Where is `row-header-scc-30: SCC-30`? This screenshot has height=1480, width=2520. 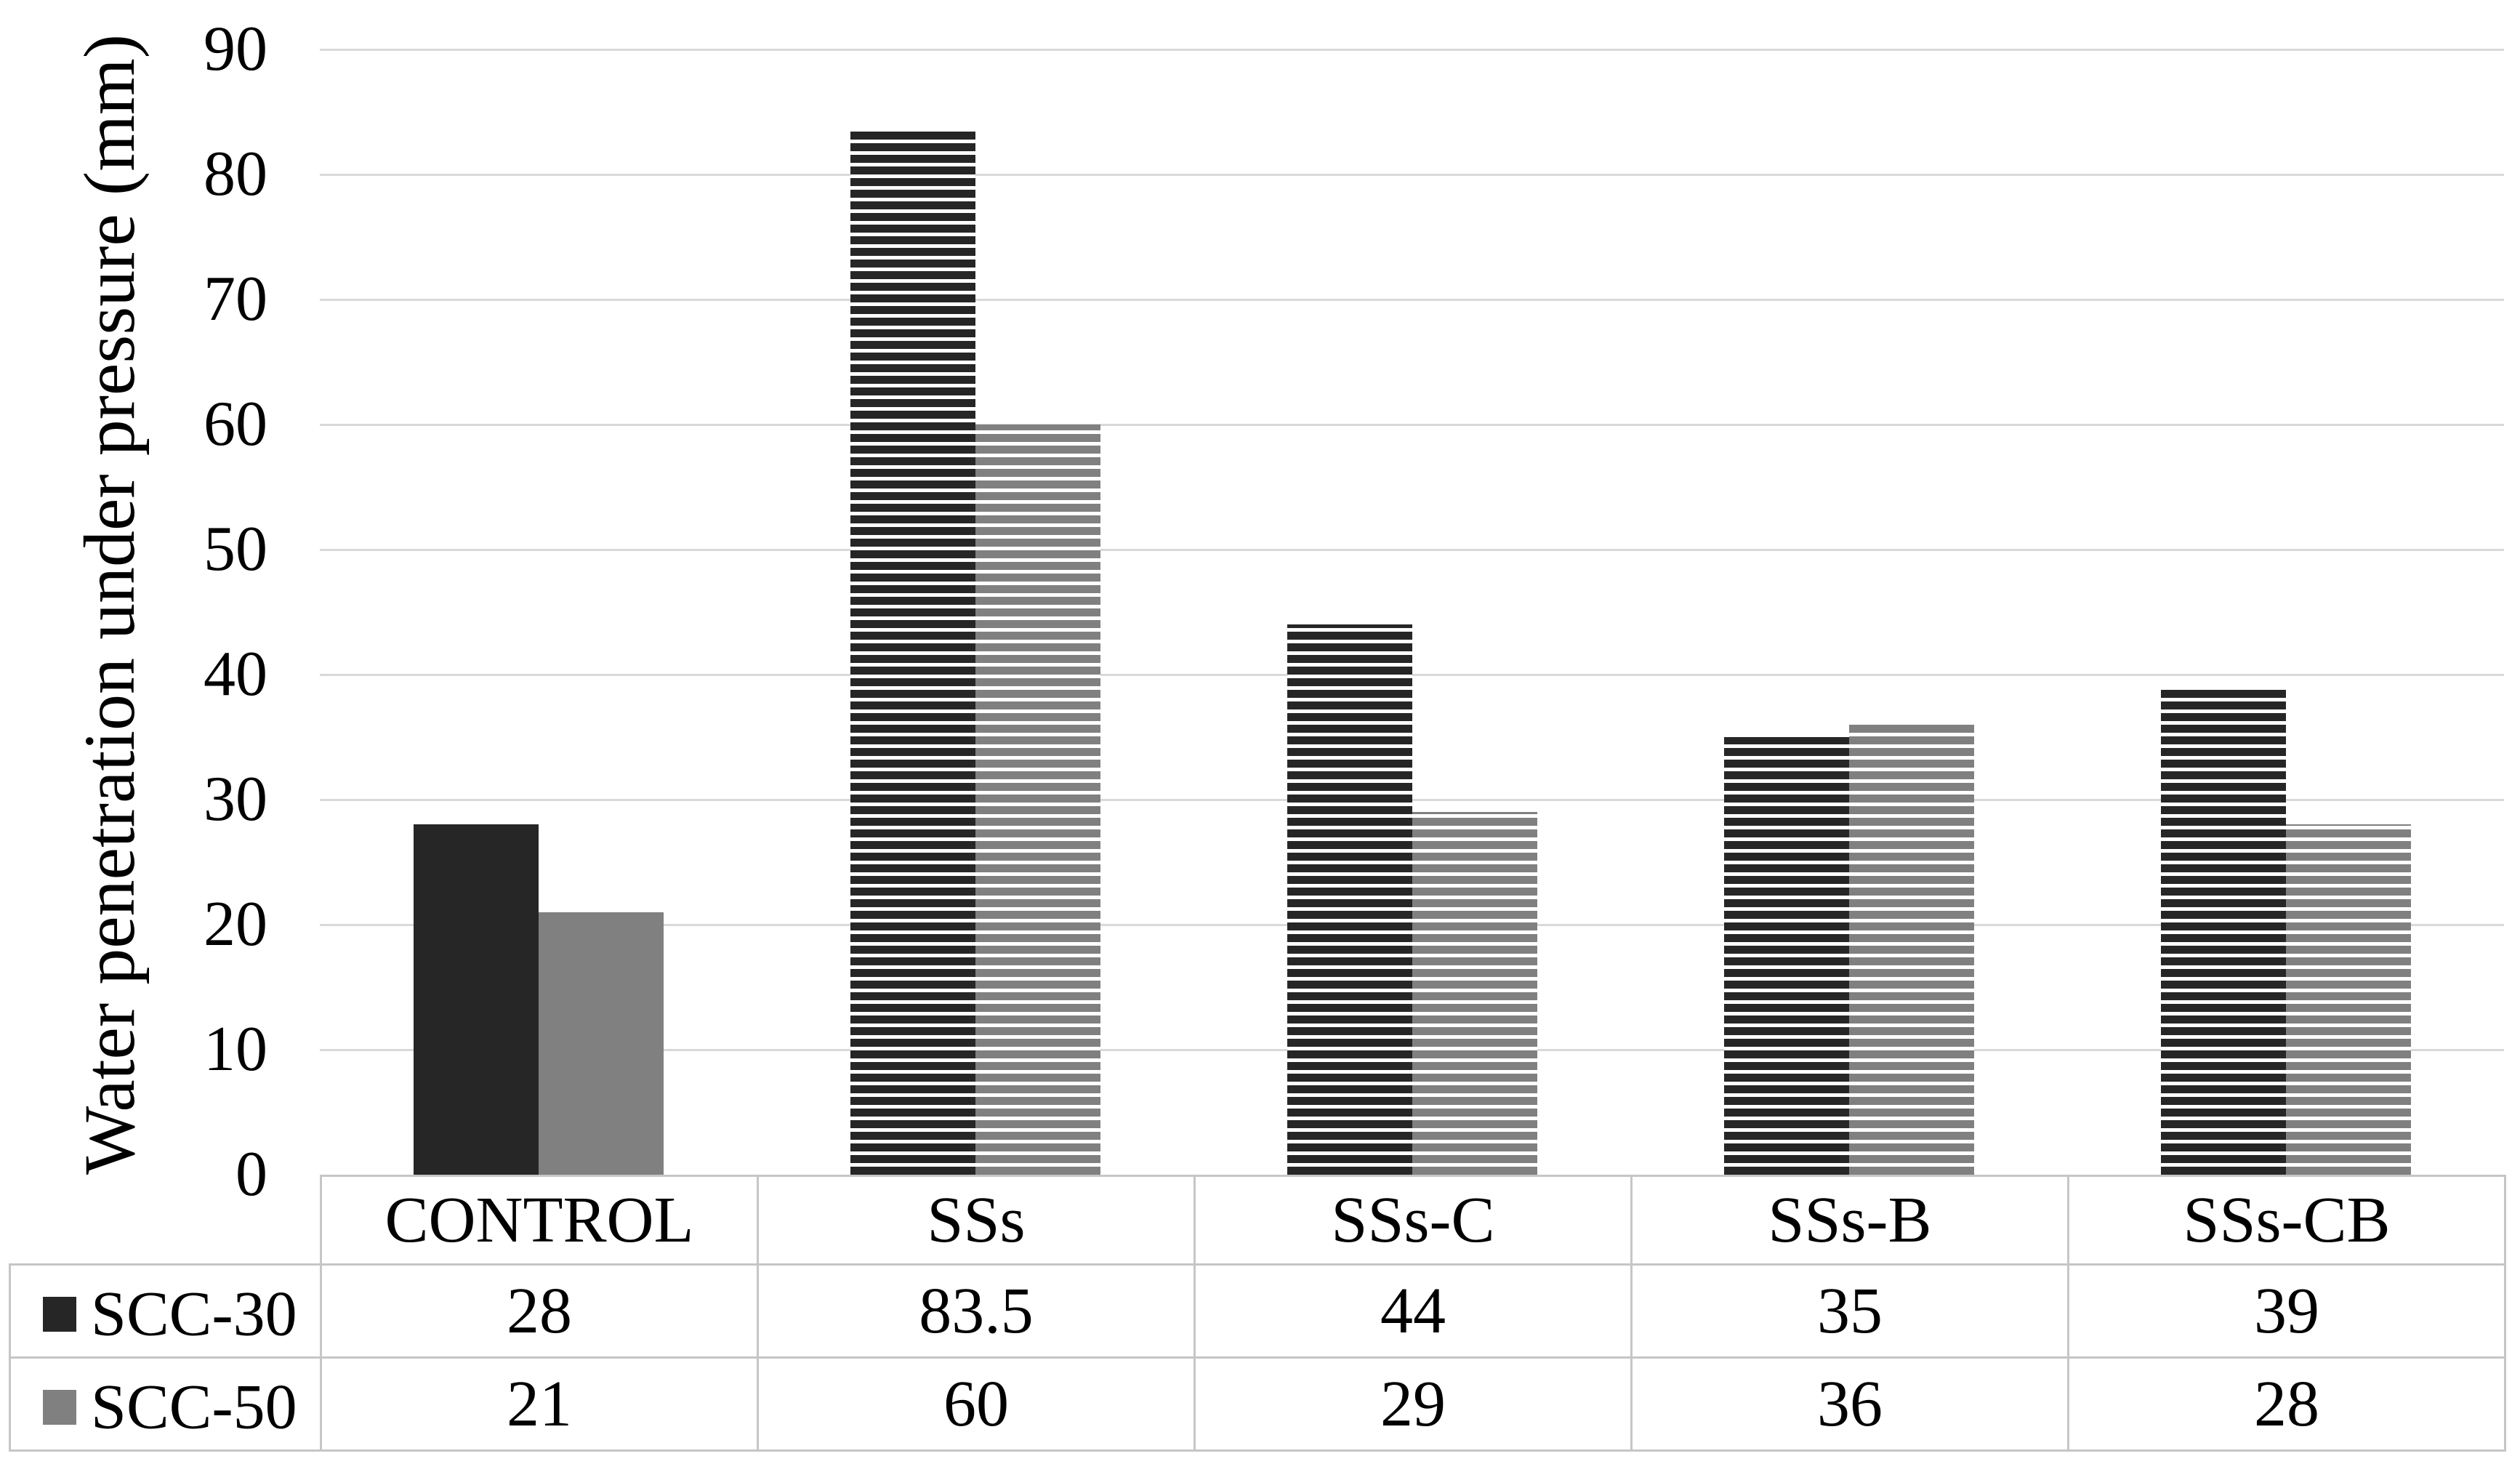
row-header-scc-30: SCC-30 is located at coordinates (165, 1311).